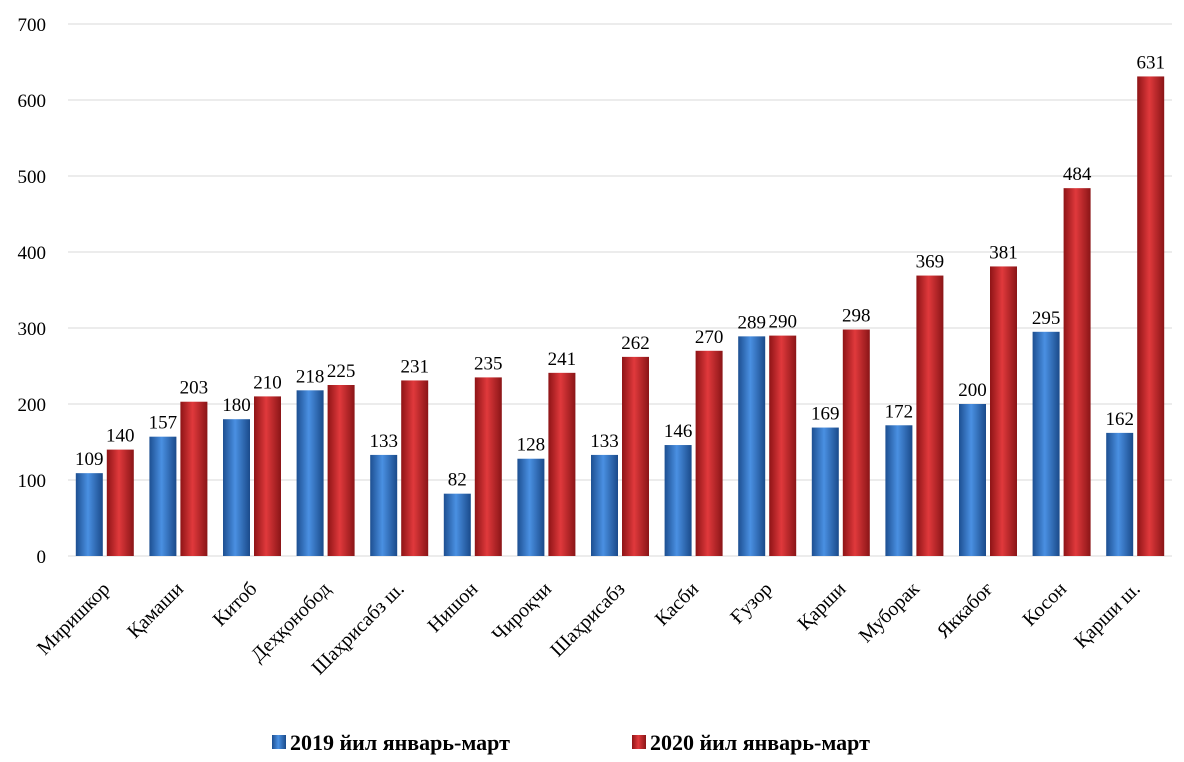 The width and height of the screenshot is (1184, 762). What do you see at coordinates (155, 610) in the screenshot?
I see `category-label: Қамаши` at bounding box center [155, 610].